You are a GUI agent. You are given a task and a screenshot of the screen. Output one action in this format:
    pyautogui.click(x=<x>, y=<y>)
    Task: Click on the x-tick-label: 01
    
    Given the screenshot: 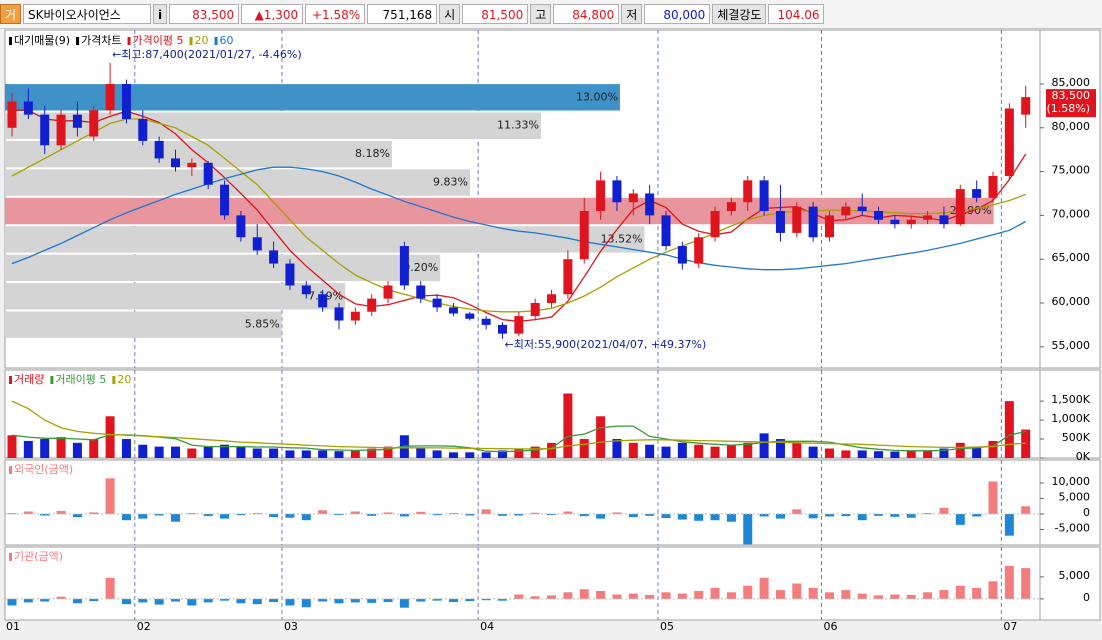 What is the action you would take?
    pyautogui.click(x=13, y=626)
    